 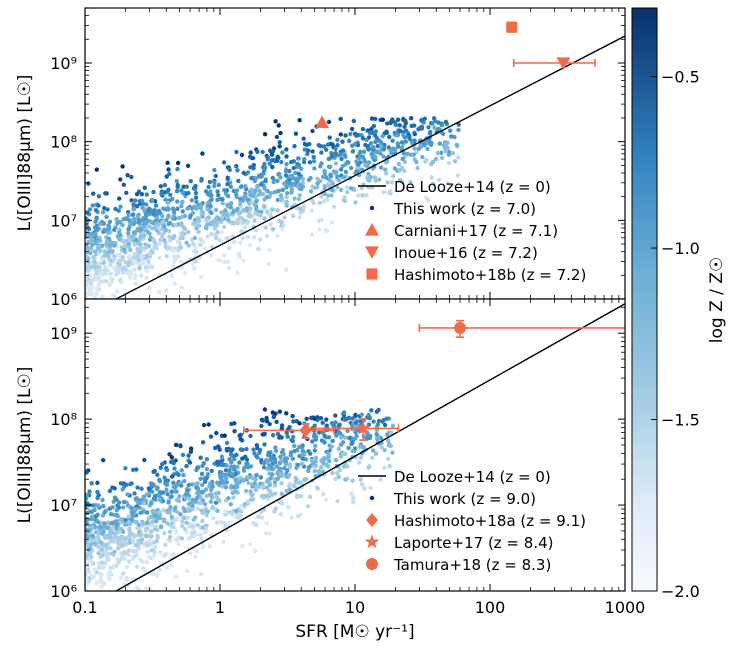 What do you see at coordinates (680, 248) in the screenshot?
I see `colorbar-tick-label: −1.0` at bounding box center [680, 248].